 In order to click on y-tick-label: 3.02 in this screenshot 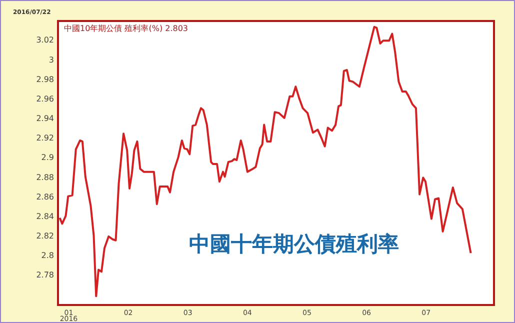, I will do `click(45, 40)`.